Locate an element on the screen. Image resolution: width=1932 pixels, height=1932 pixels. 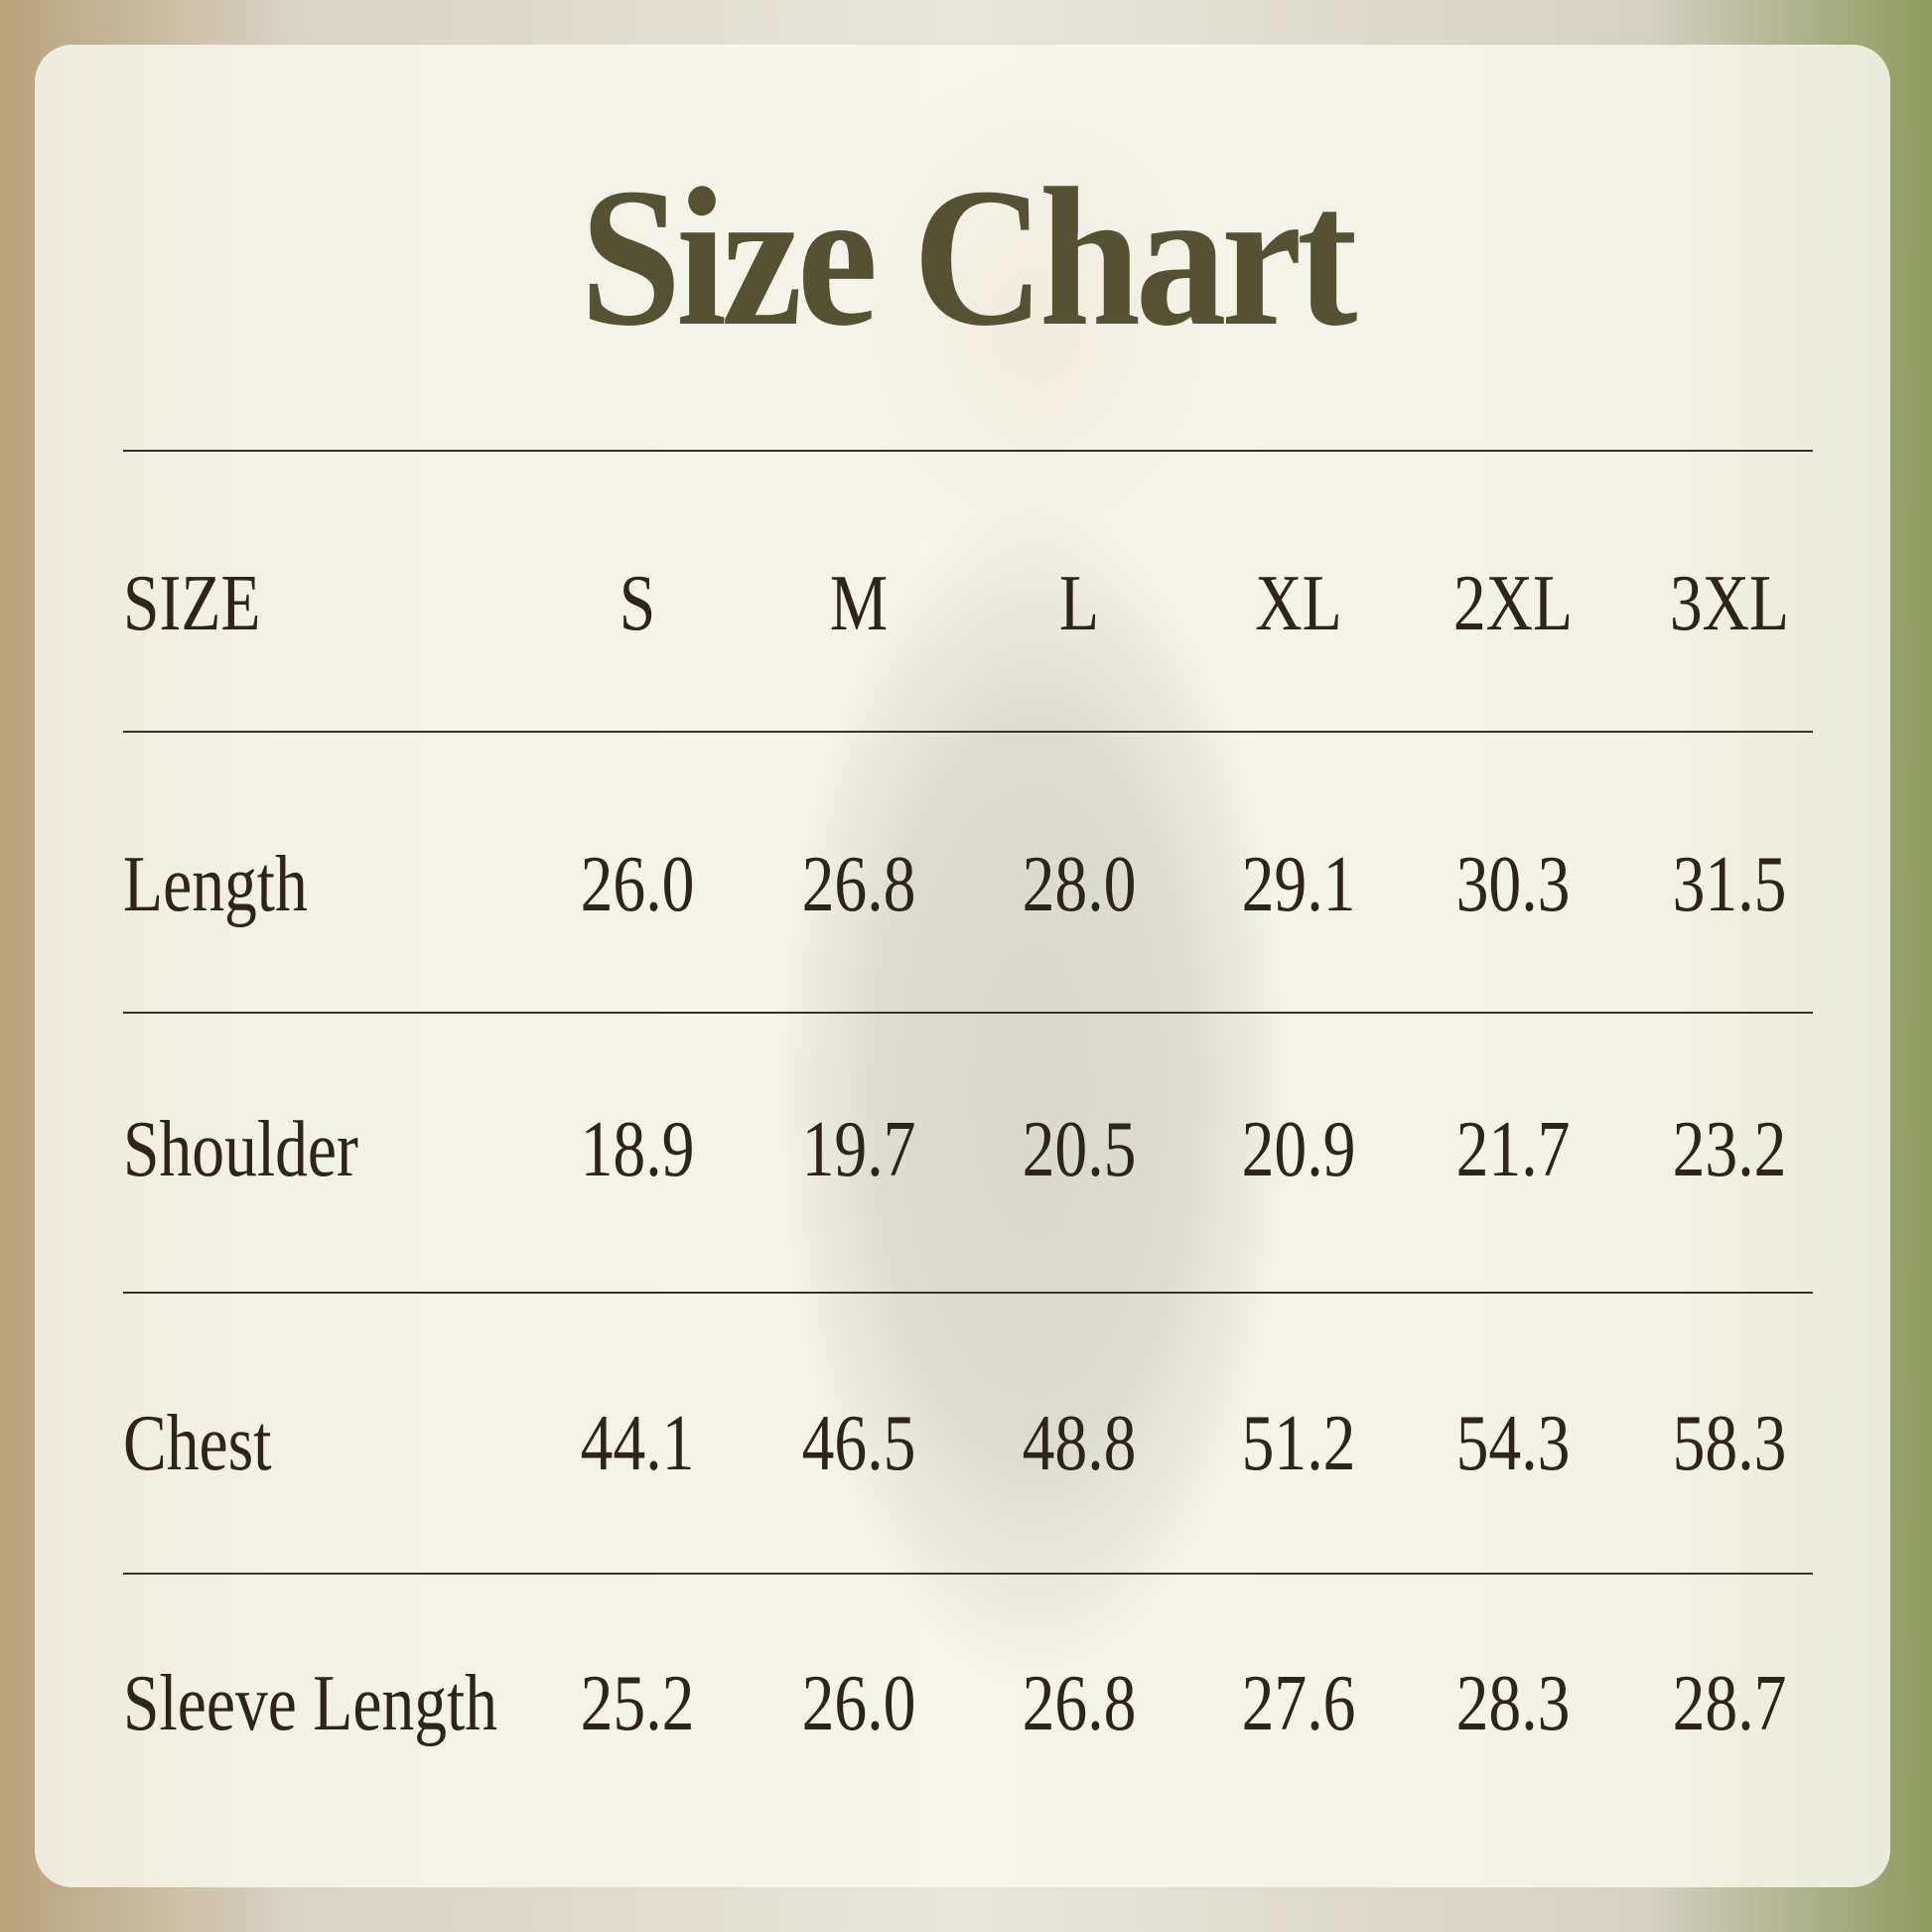
table-cell: 28.0 is located at coordinates (1079, 885).